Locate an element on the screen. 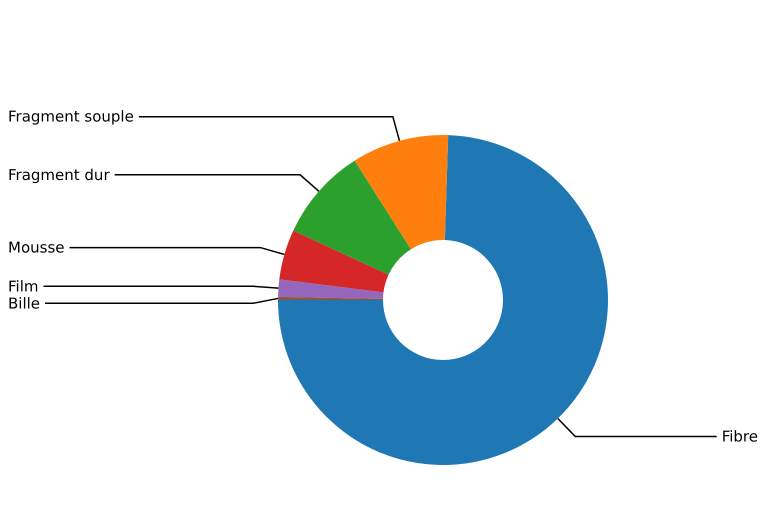 The height and width of the screenshot is (511, 766). slice-label: Bille is located at coordinates (24, 303).